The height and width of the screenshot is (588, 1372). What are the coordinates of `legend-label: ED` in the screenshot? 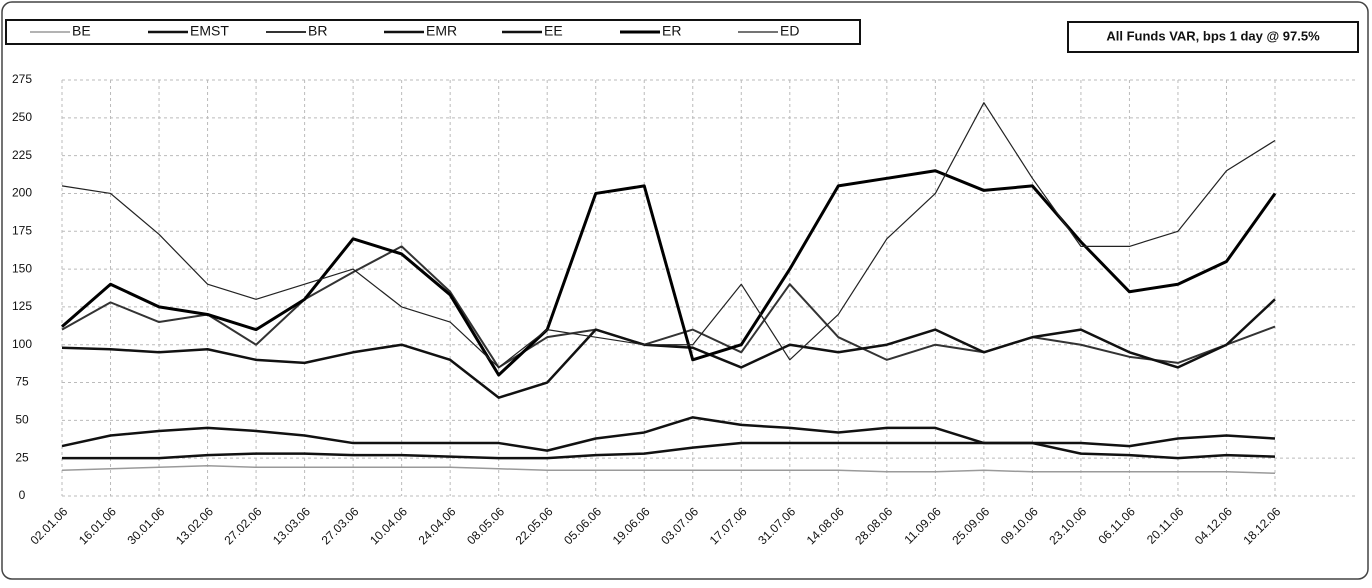 It's located at (789, 31).